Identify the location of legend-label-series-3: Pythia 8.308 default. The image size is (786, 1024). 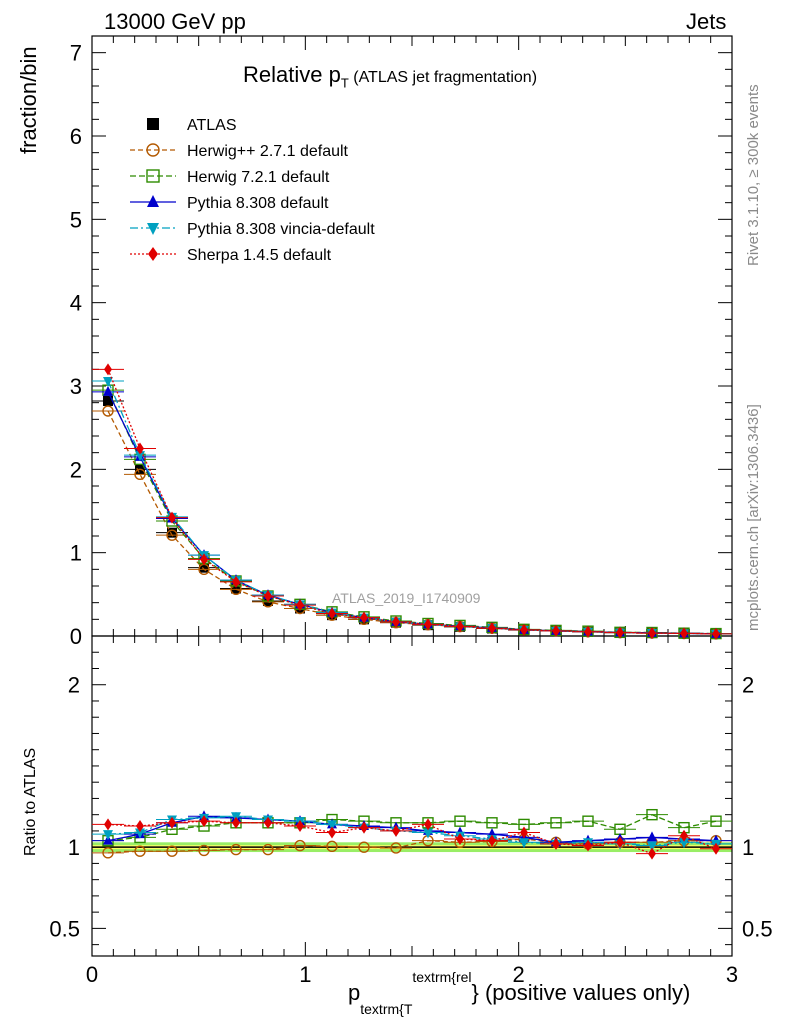
(258, 203).